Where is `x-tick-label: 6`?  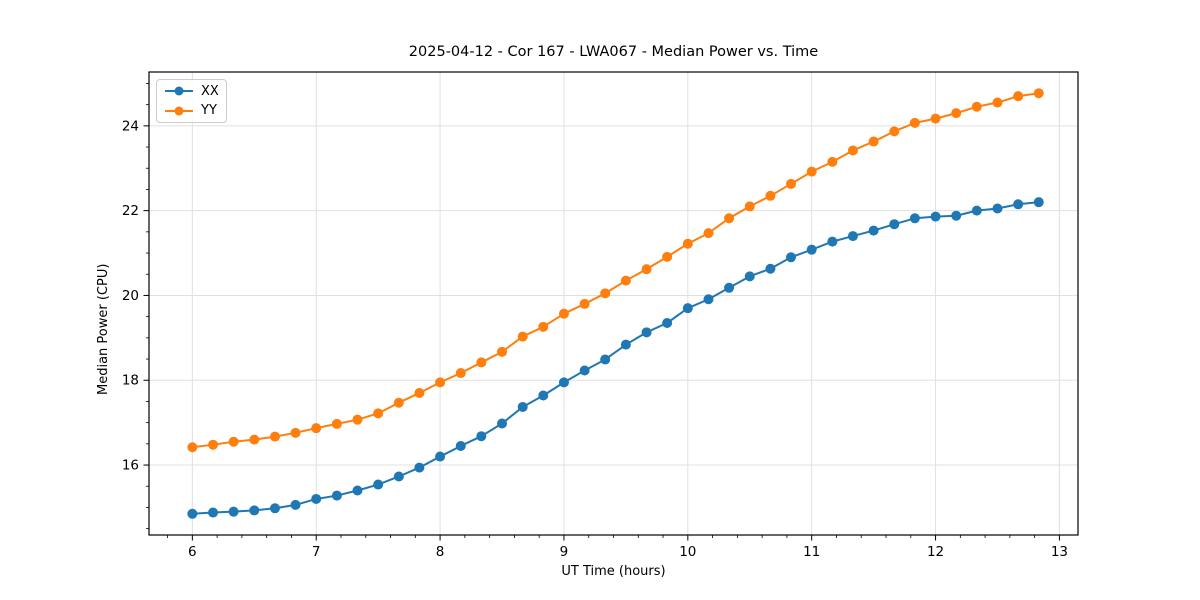 x-tick-label: 6 is located at coordinates (192, 552).